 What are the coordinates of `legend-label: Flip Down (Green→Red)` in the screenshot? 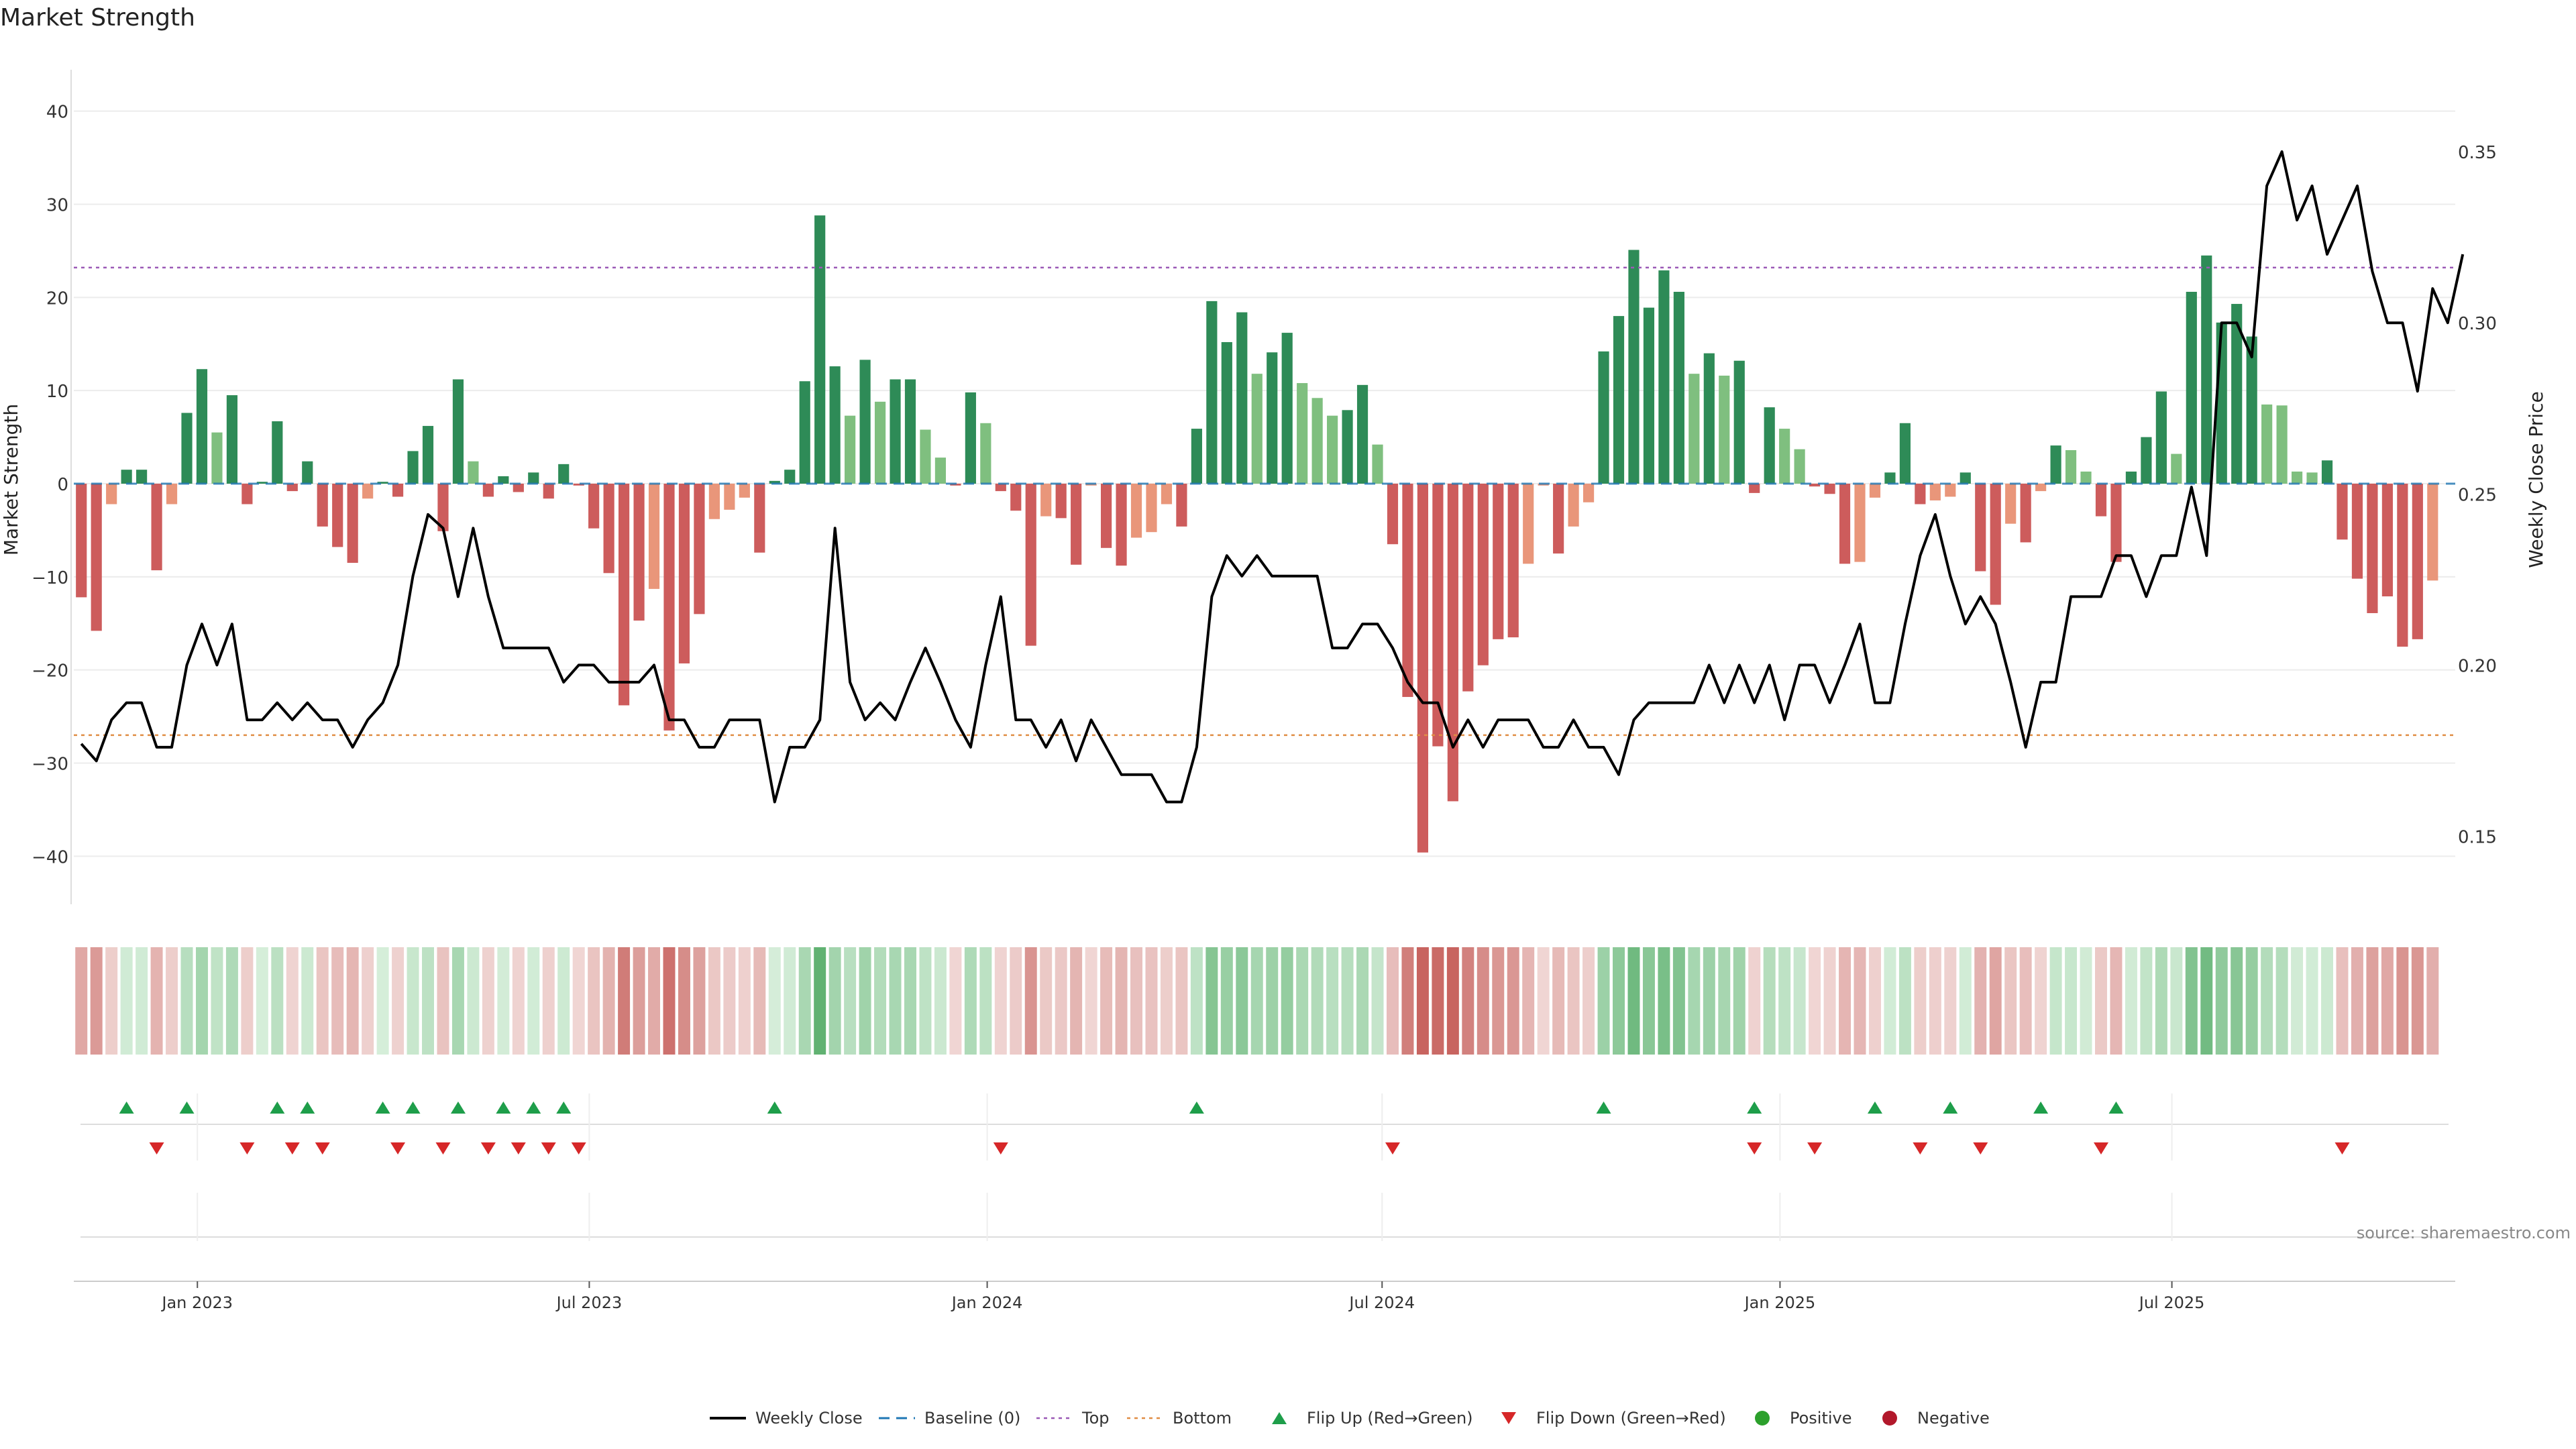 It's located at (1631, 1418).